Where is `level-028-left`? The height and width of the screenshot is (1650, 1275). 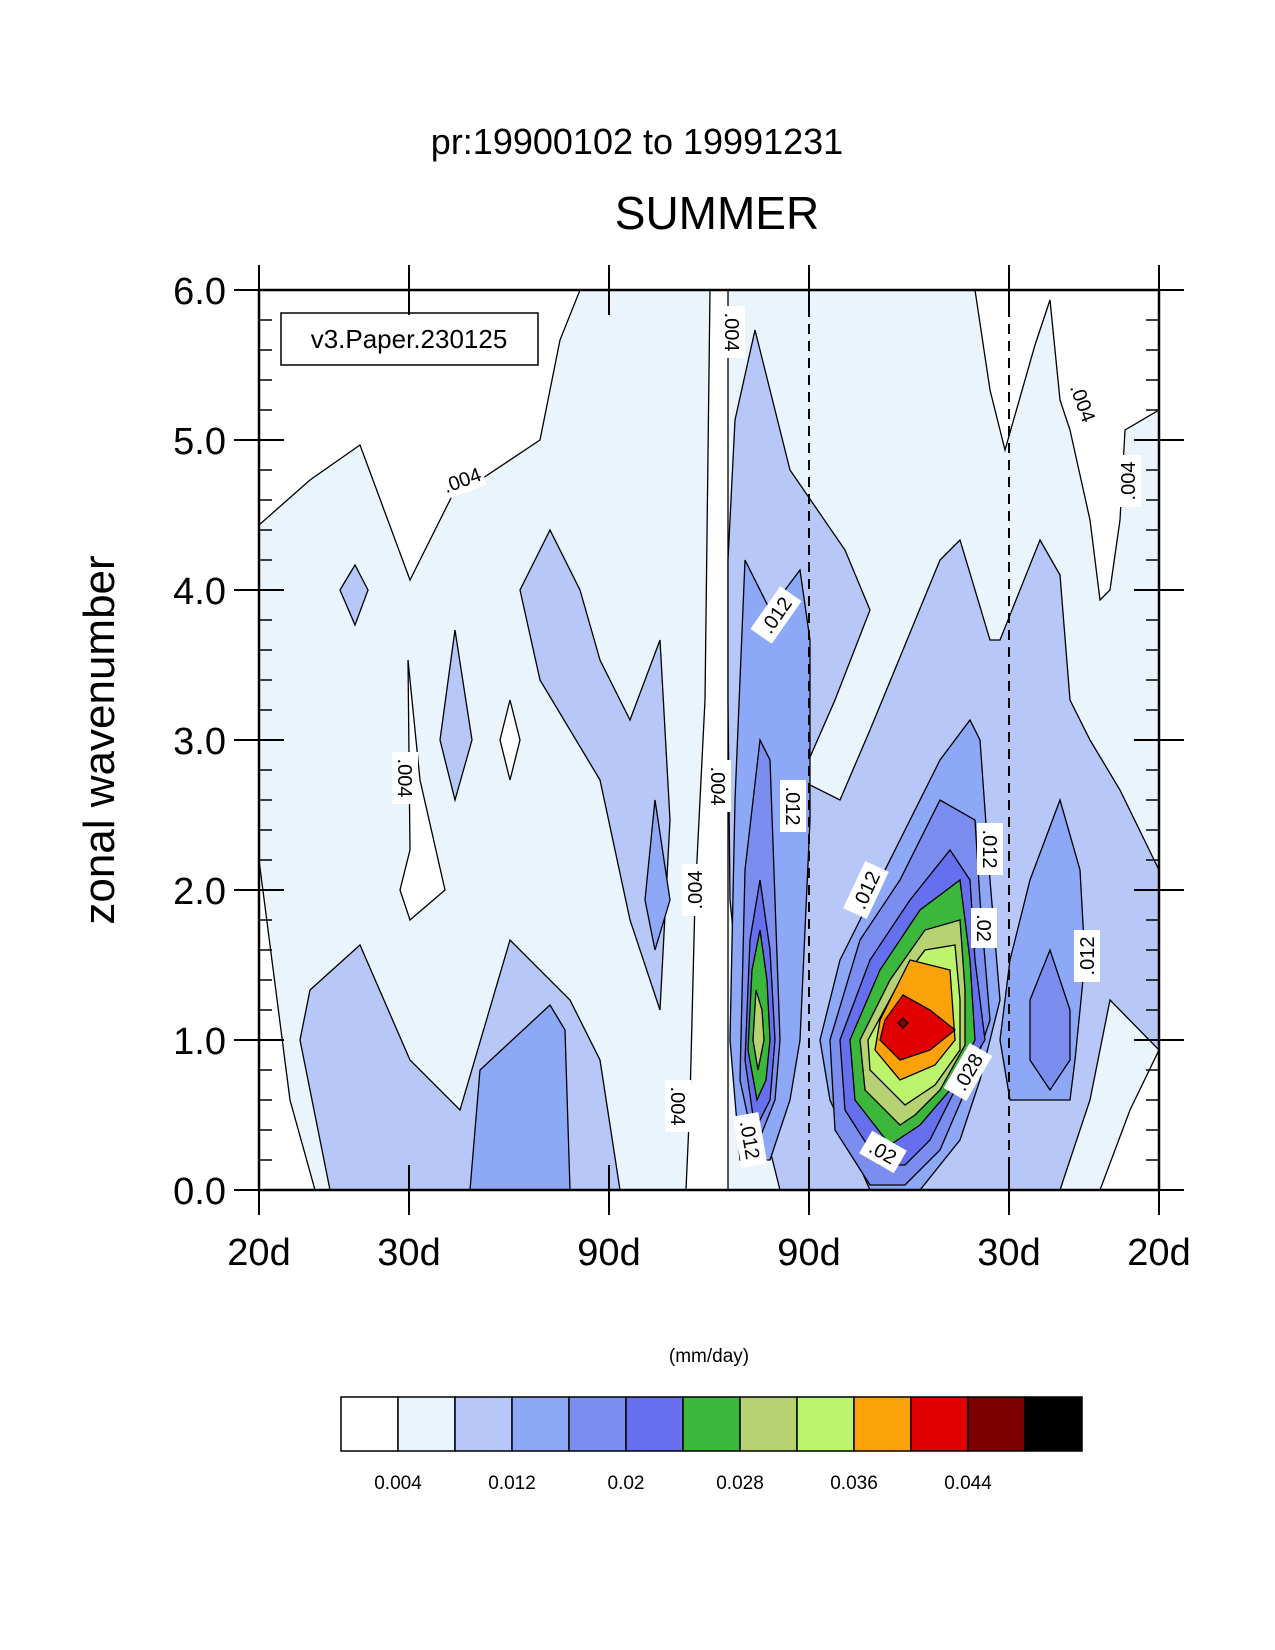
level-028-left is located at coordinates (758, 1030).